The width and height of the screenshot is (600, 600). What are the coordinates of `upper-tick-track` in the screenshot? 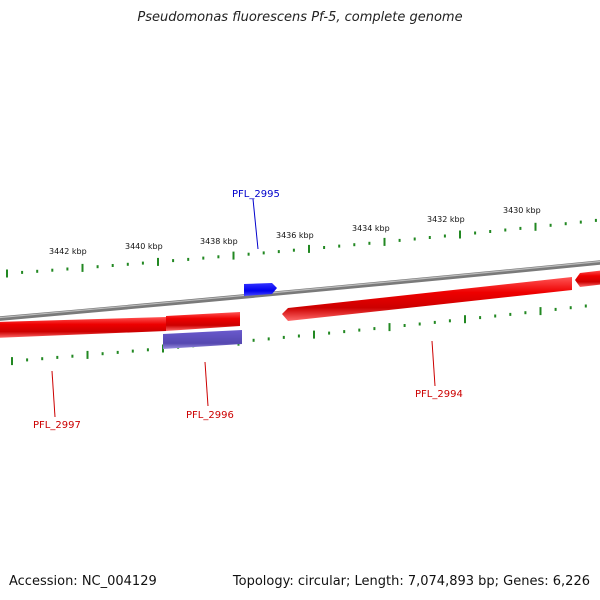 It's located at (301, 248).